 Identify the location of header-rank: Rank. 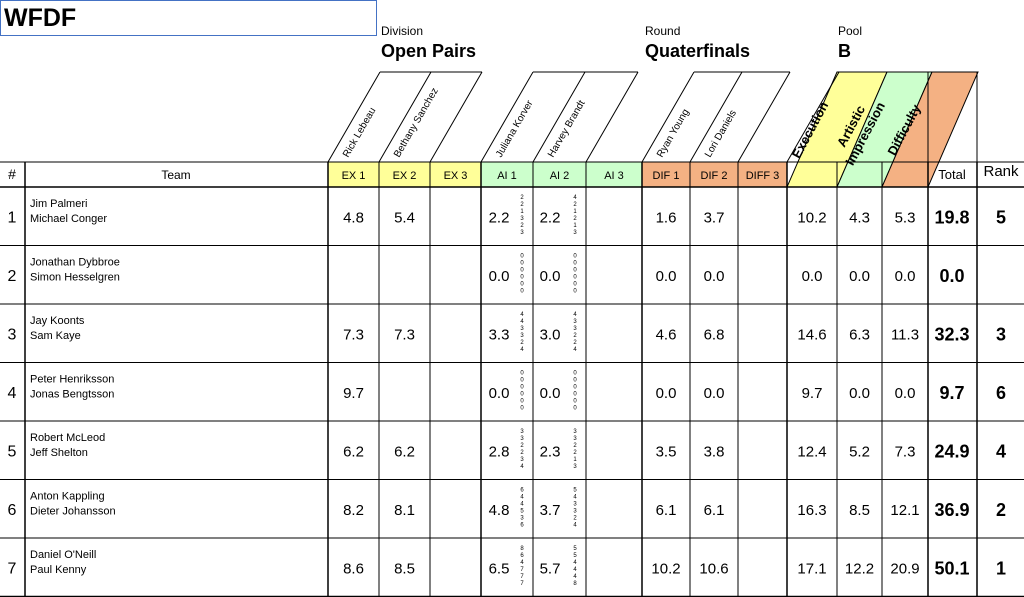
(1001, 171).